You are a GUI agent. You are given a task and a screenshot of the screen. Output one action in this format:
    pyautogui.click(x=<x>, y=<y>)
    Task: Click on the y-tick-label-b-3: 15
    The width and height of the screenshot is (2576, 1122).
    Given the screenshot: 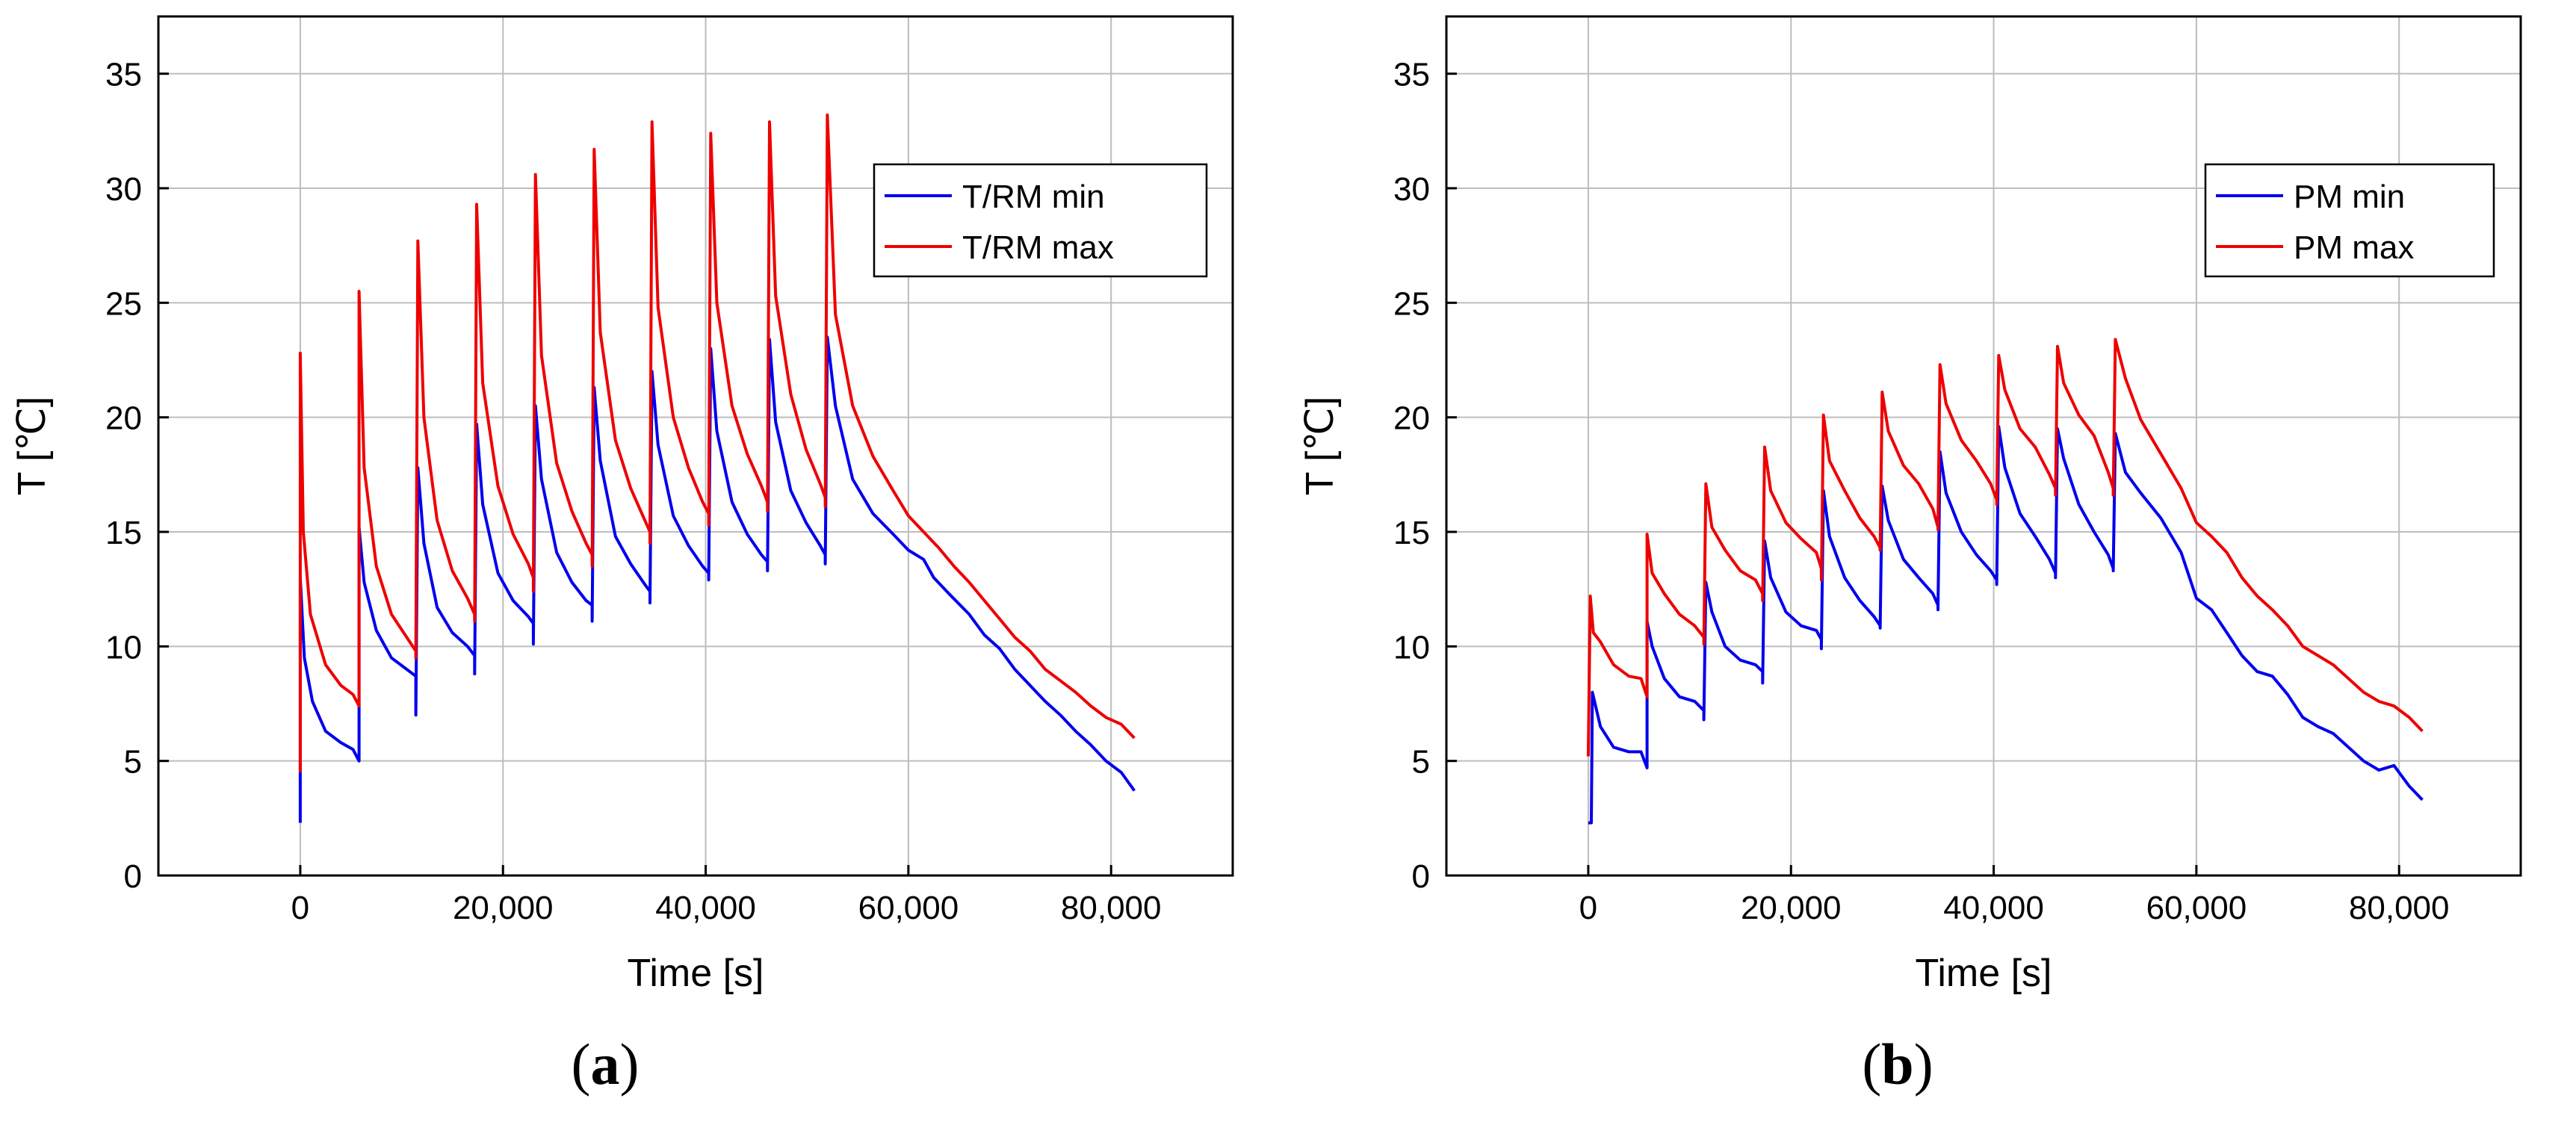 What is the action you would take?
    pyautogui.click(x=1411, y=533)
    